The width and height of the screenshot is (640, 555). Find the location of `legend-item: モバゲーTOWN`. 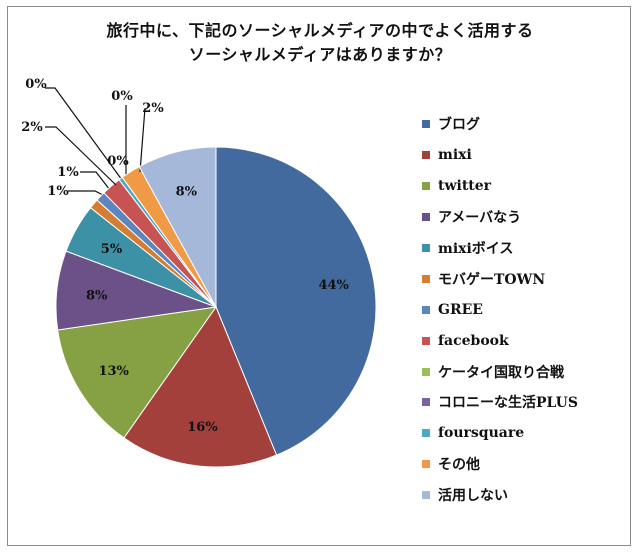

legend-item: モバゲーTOWN is located at coordinates (522, 278).